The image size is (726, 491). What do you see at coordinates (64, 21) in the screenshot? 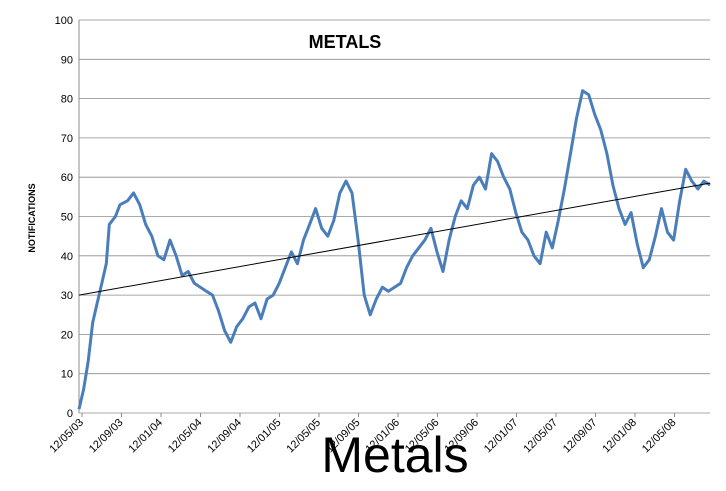
I see `y-tick-label: 100` at bounding box center [64, 21].